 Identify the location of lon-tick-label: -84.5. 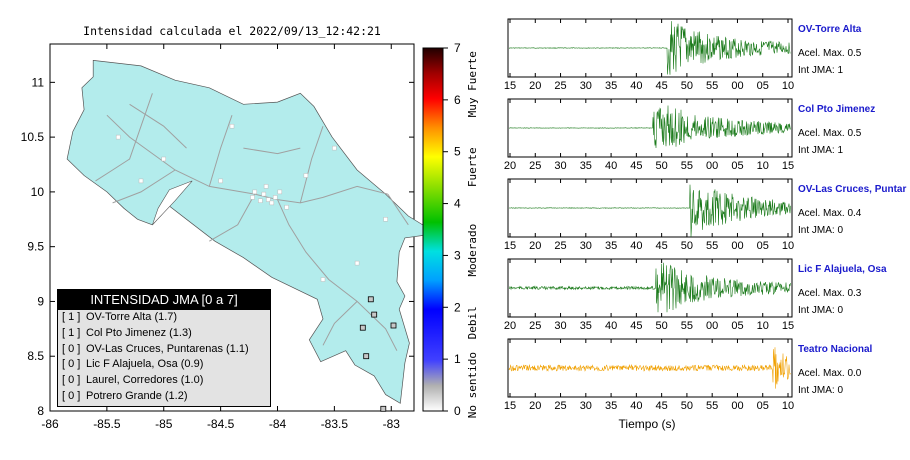
(221, 424).